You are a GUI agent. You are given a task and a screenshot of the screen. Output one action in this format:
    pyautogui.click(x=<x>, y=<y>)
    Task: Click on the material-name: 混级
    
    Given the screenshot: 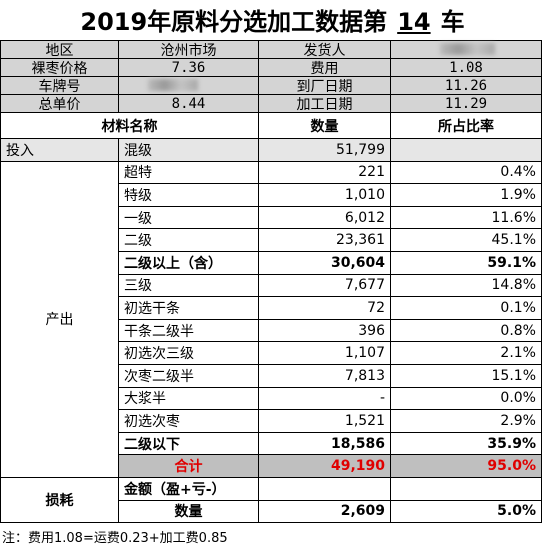 What is the action you would take?
    pyautogui.click(x=188, y=150)
    